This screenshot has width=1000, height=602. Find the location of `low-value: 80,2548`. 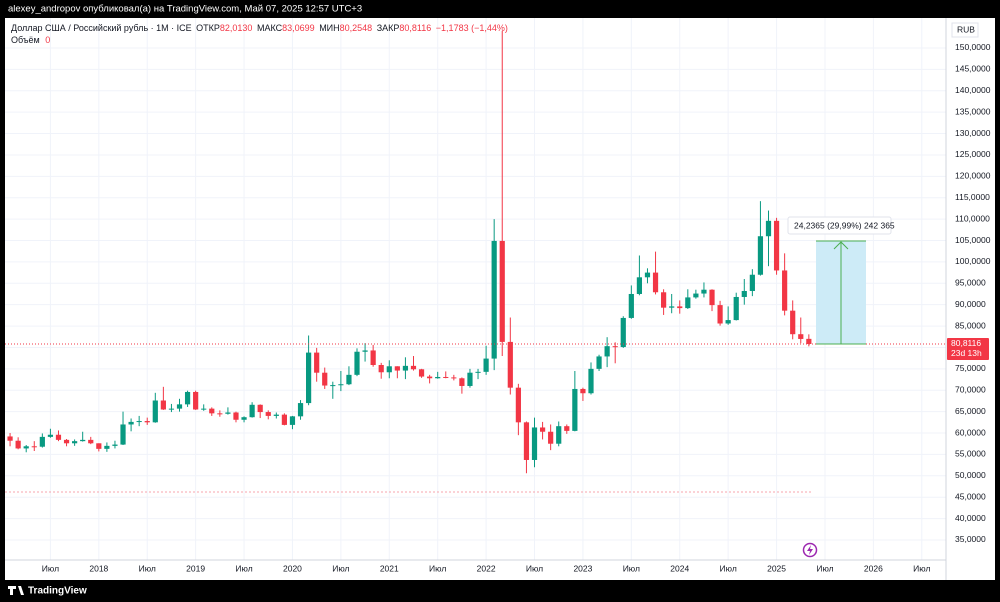

low-value: 80,2548 is located at coordinates (356, 28).